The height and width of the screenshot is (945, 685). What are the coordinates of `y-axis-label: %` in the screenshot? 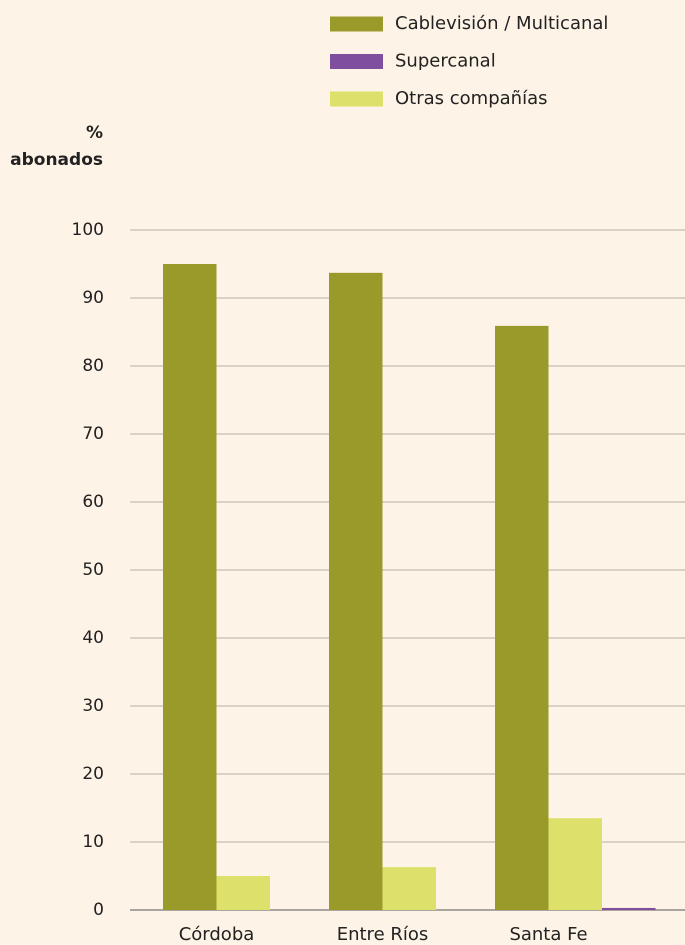 It's located at (94, 133).